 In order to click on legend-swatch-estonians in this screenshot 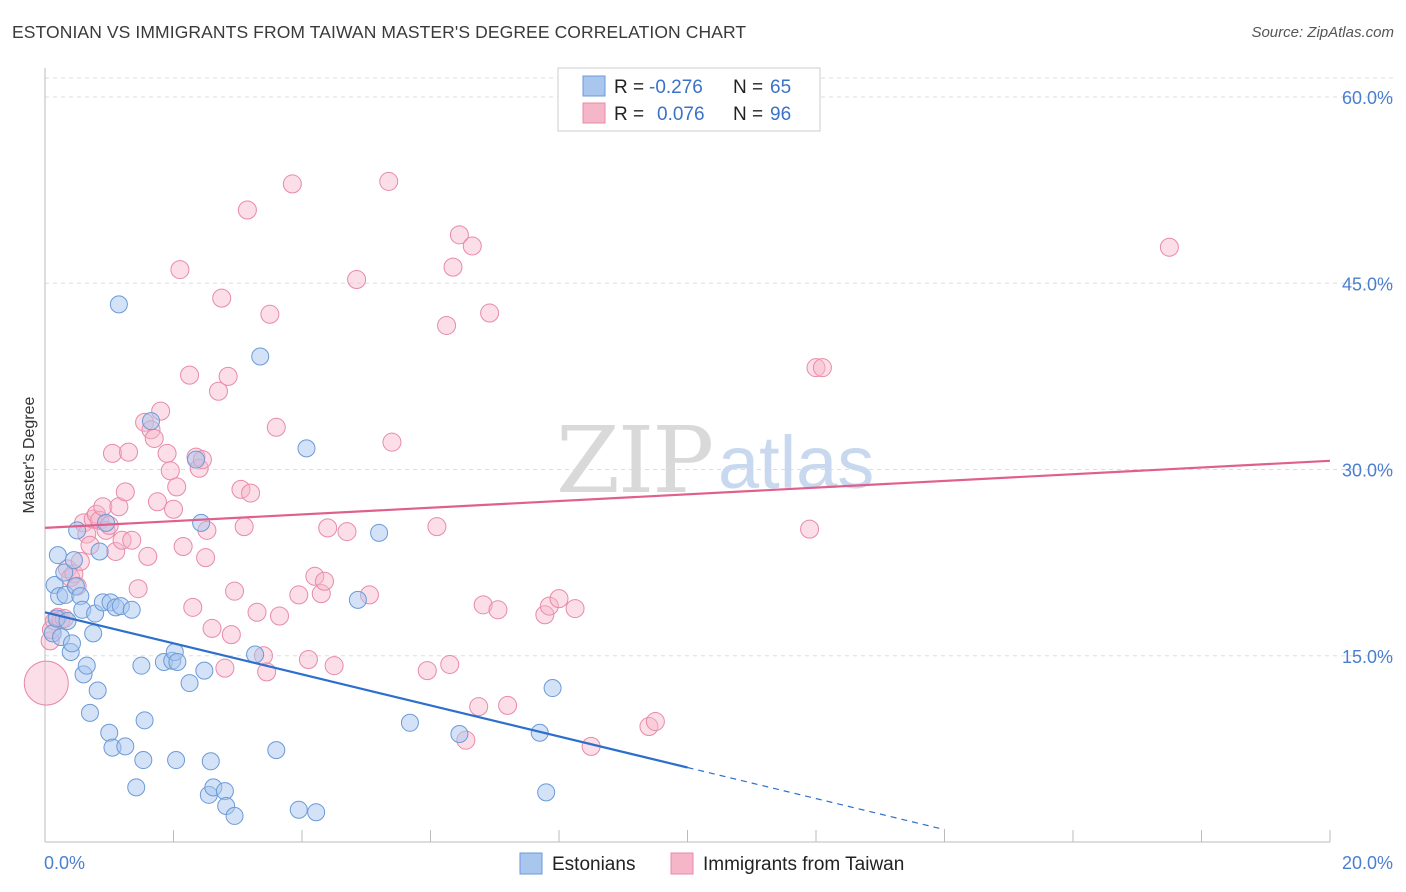, I will do `click(594, 86)`.